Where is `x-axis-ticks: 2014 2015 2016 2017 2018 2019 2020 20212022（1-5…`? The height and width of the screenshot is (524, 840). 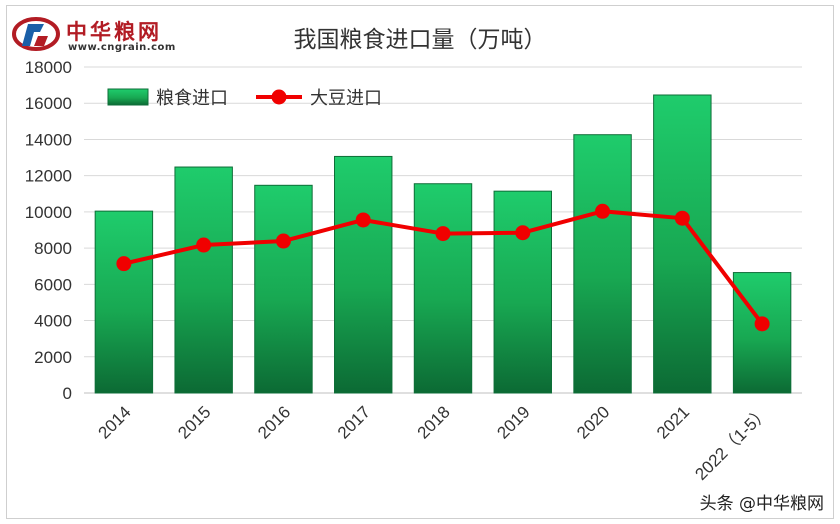
x-axis-ticks: 2014 2015 2016 2017 2018 2019 2020 20212022（1-5… is located at coordinates (434, 443).